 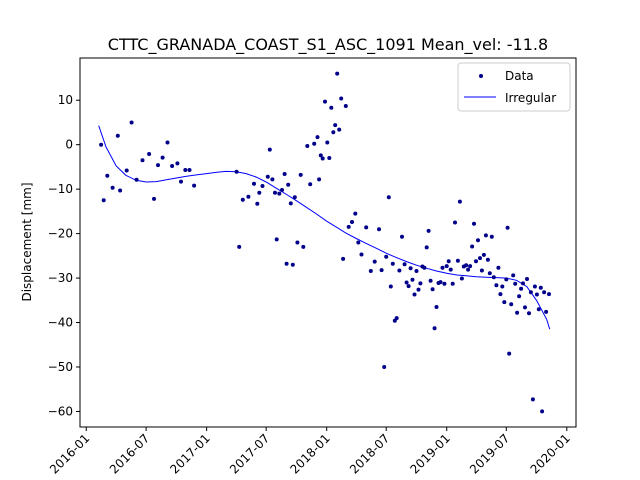 What do you see at coordinates (60, 278) in the screenshot?
I see `y-tick-label: −30` at bounding box center [60, 278].